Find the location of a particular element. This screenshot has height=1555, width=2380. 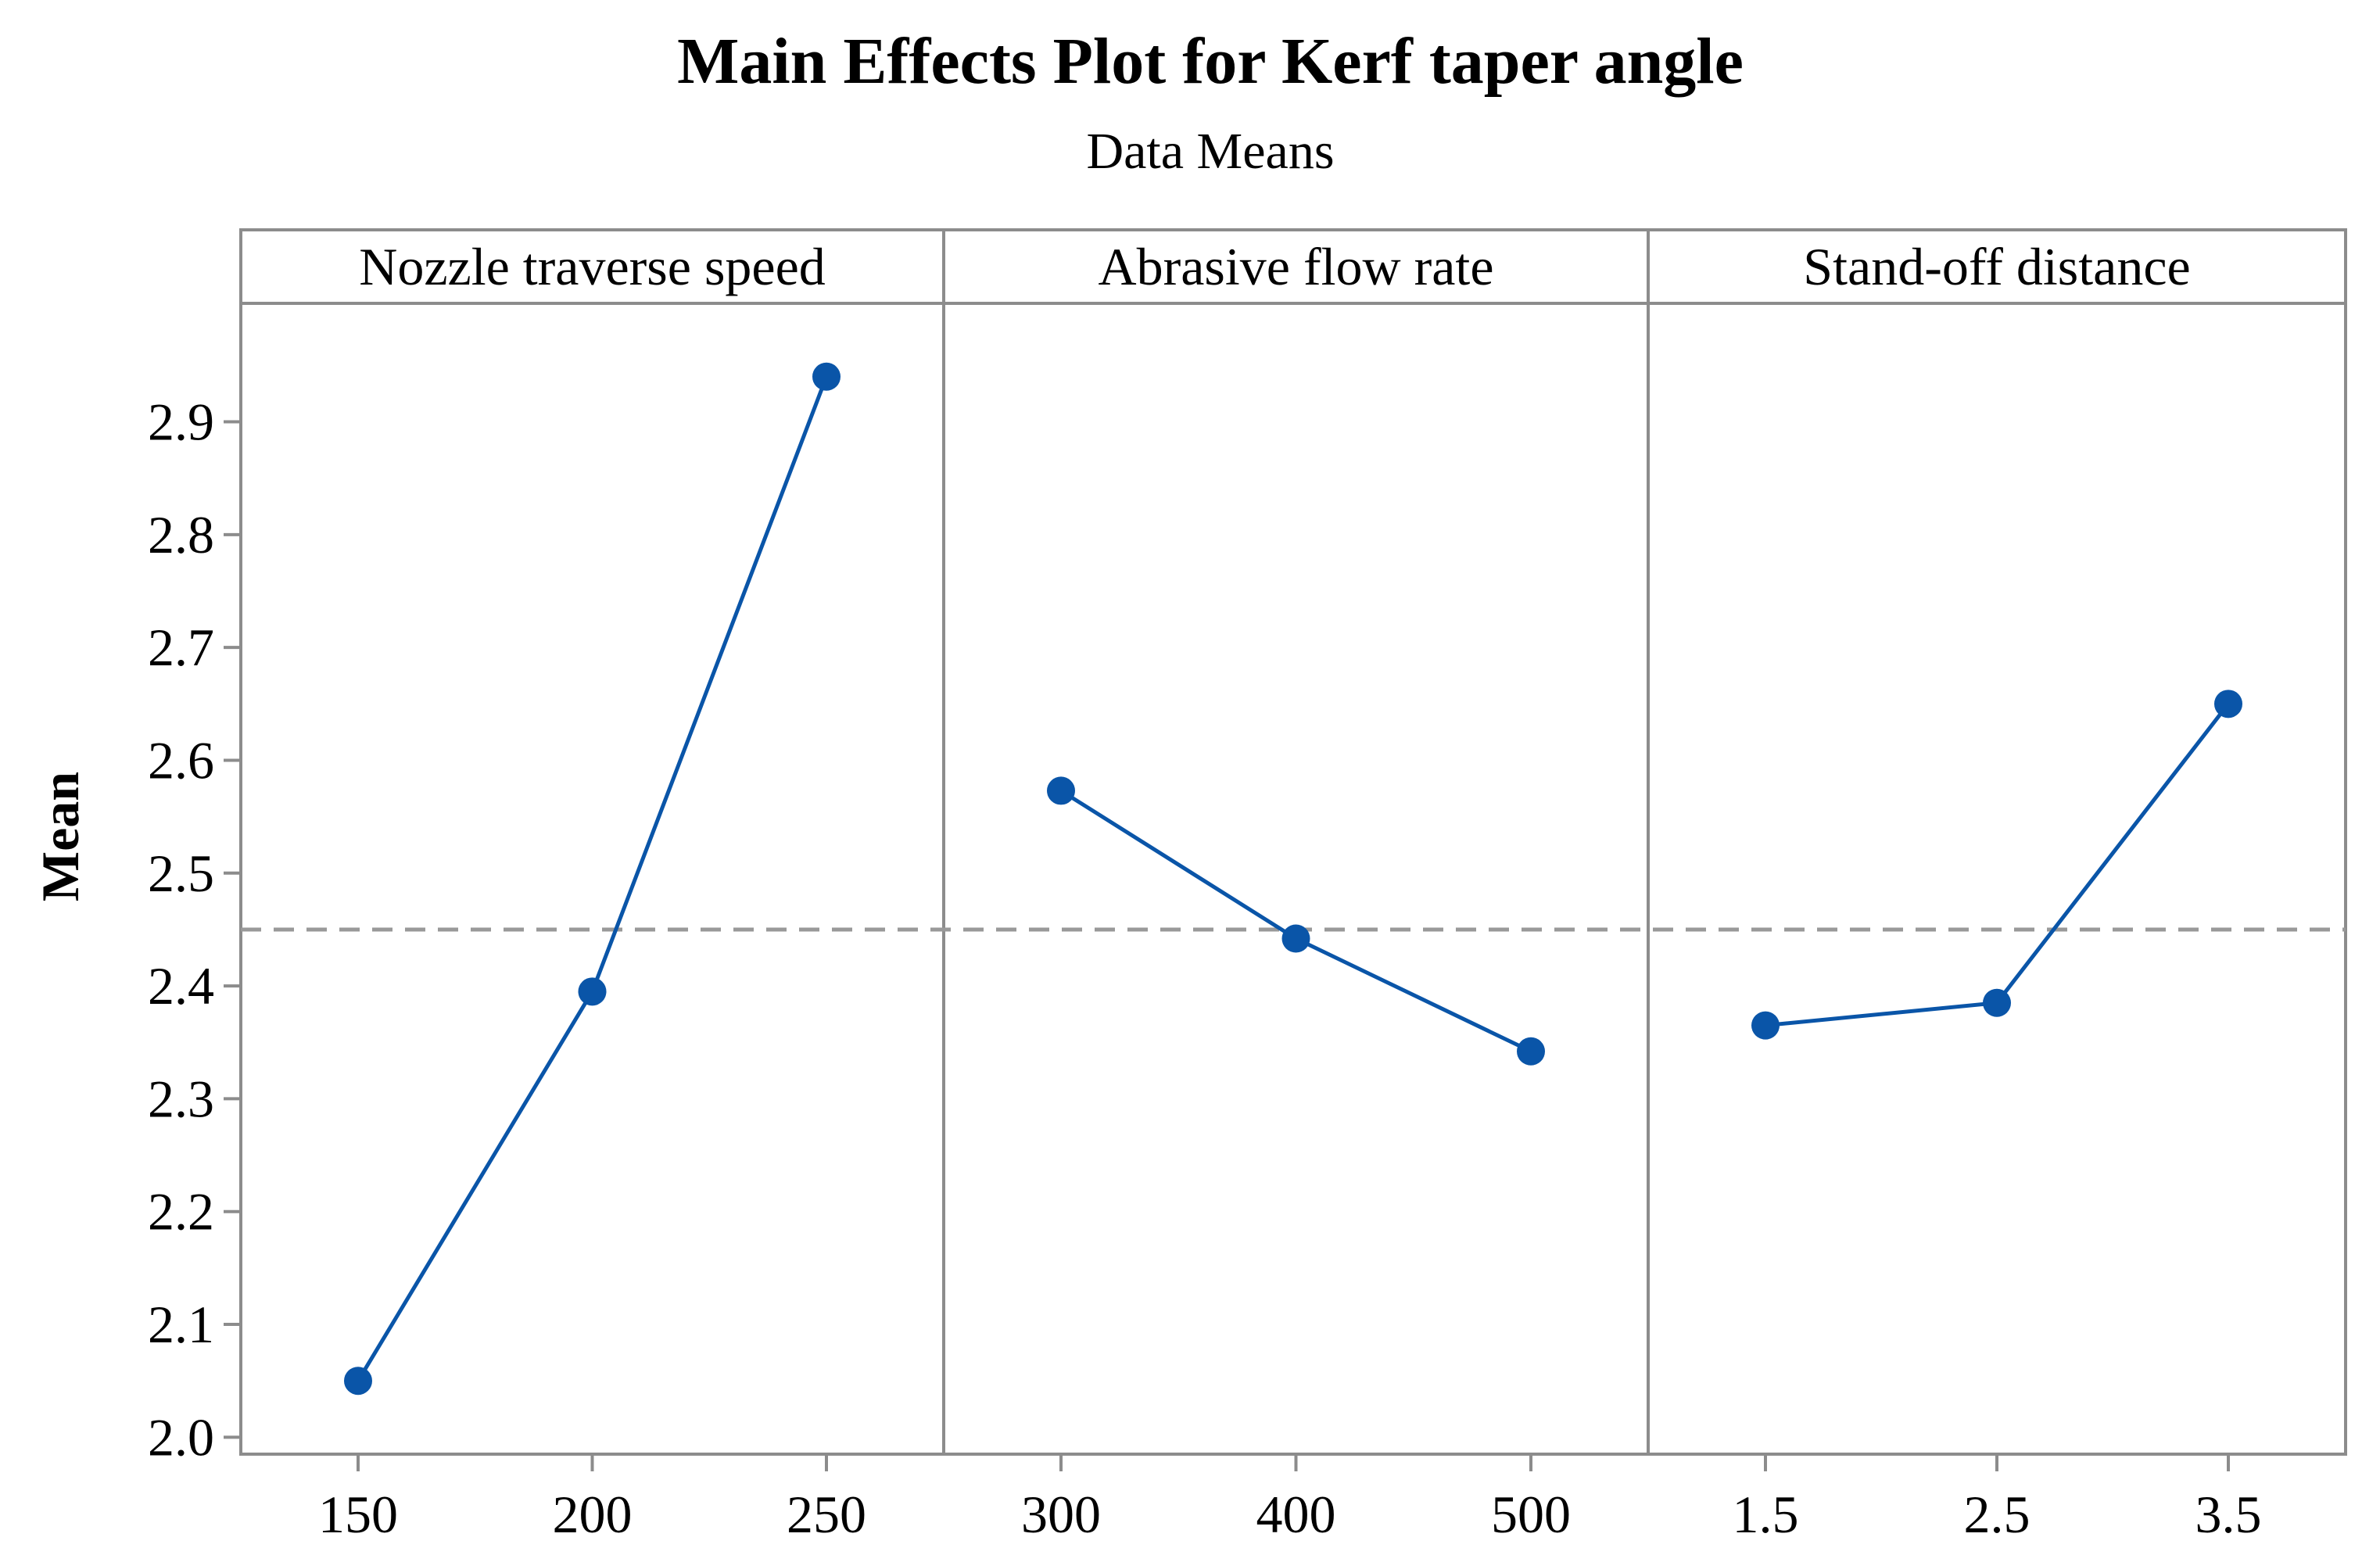

panel-label: Stand-off distance is located at coordinates (1996, 266).